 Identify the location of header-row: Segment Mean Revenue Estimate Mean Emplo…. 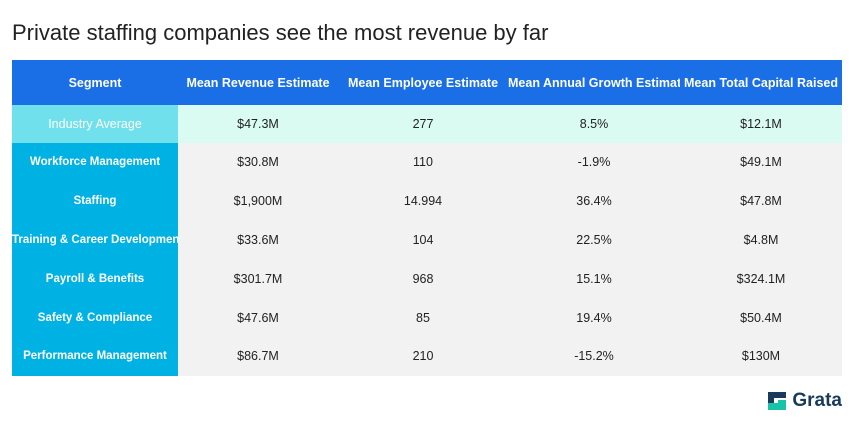
(427, 82).